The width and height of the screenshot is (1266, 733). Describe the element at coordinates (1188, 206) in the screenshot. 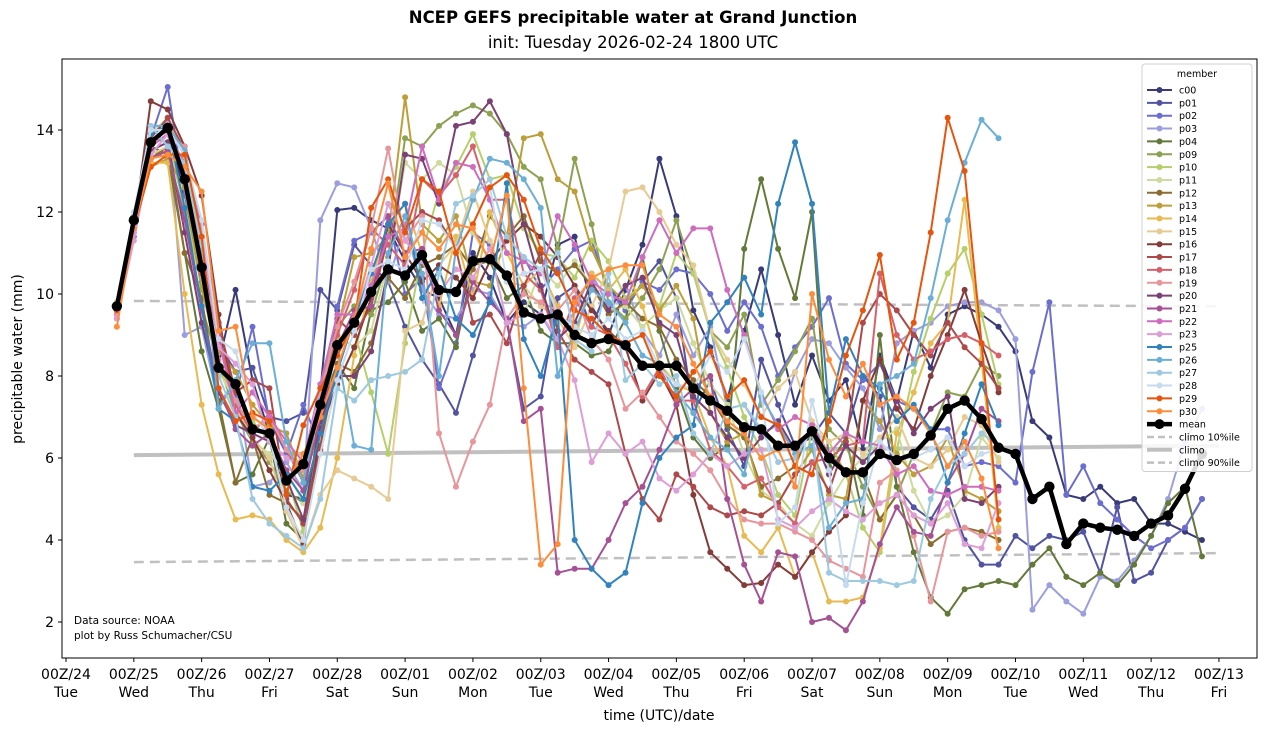

I see `legend-label: p13` at that location.